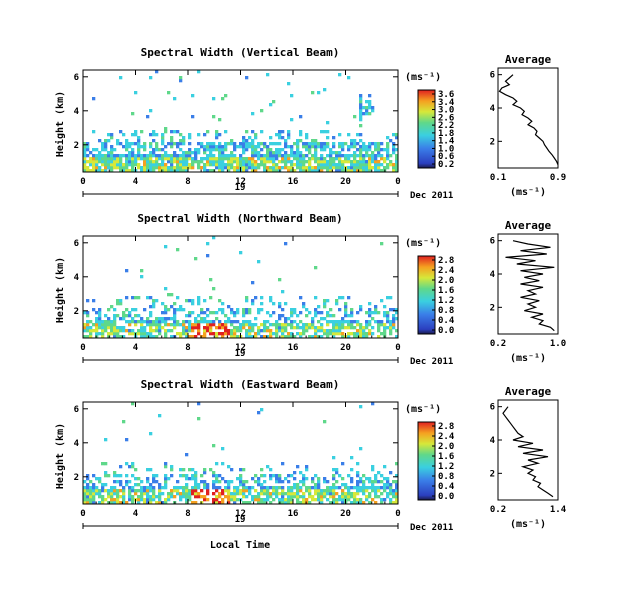  Describe the element at coordinates (528, 119) in the screenshot. I see `average-profile-line` at that location.